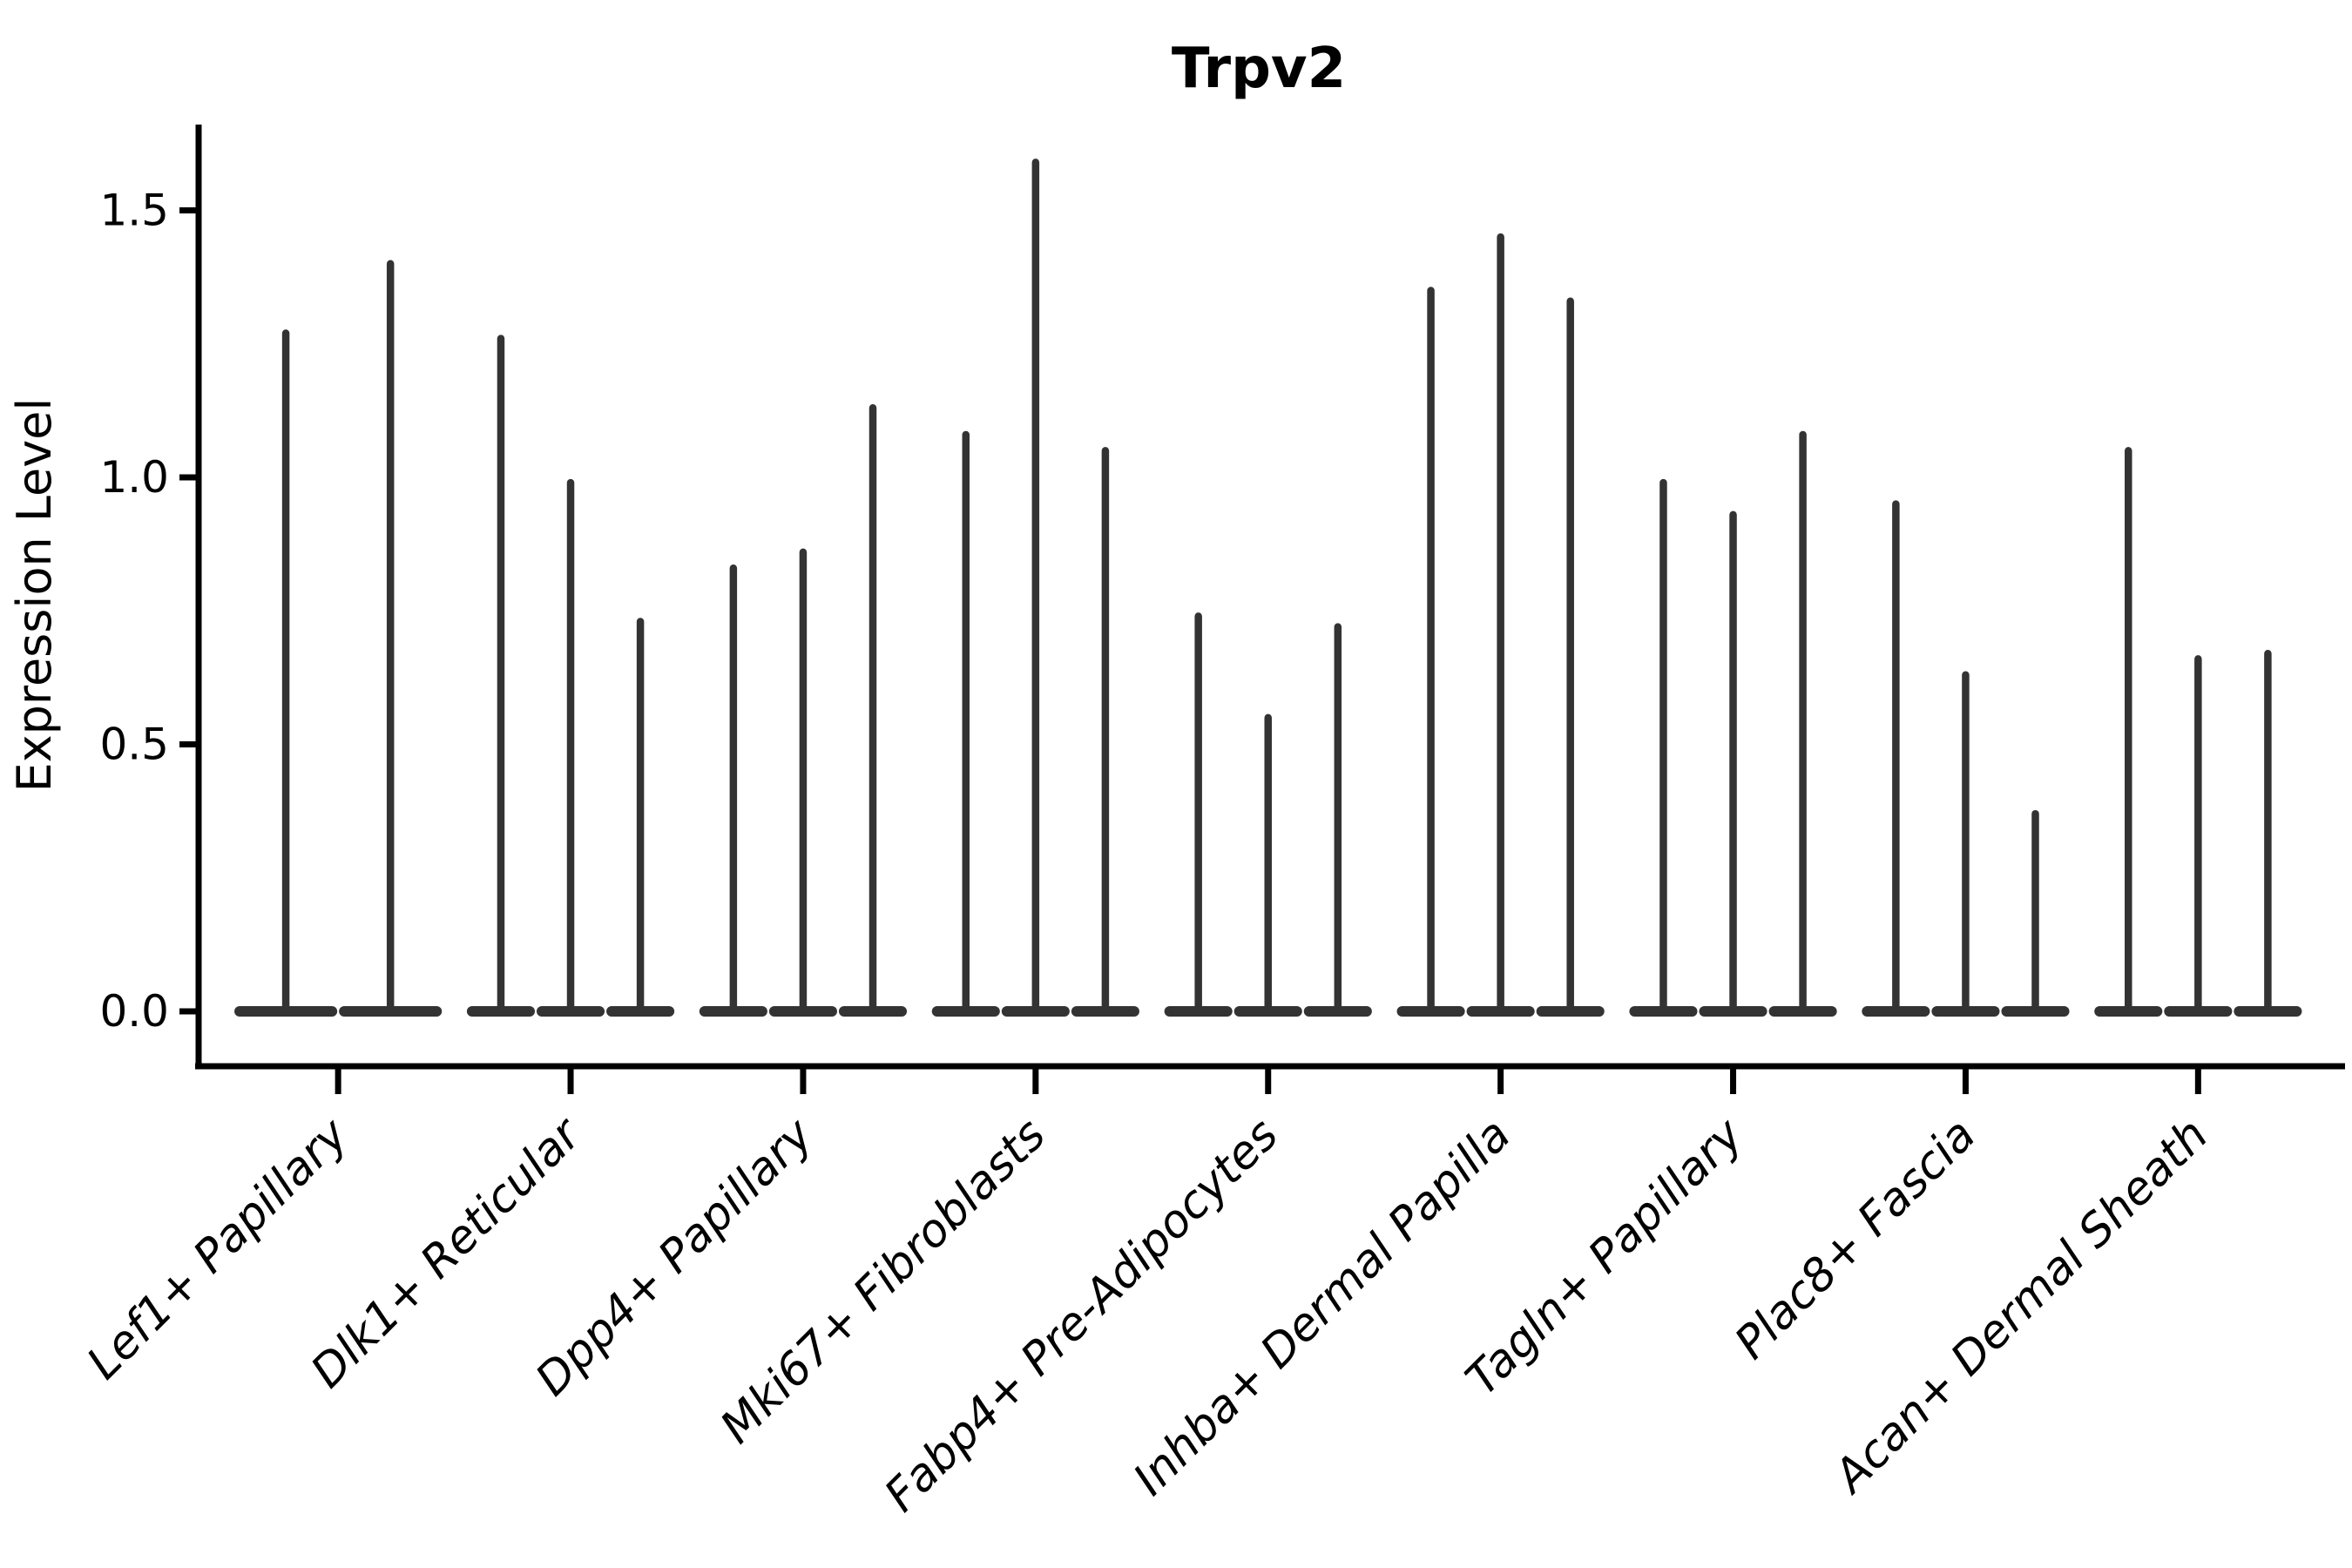 The image size is (2352, 1568). I want to click on y-tick-label: 1.5, so click(134, 211).